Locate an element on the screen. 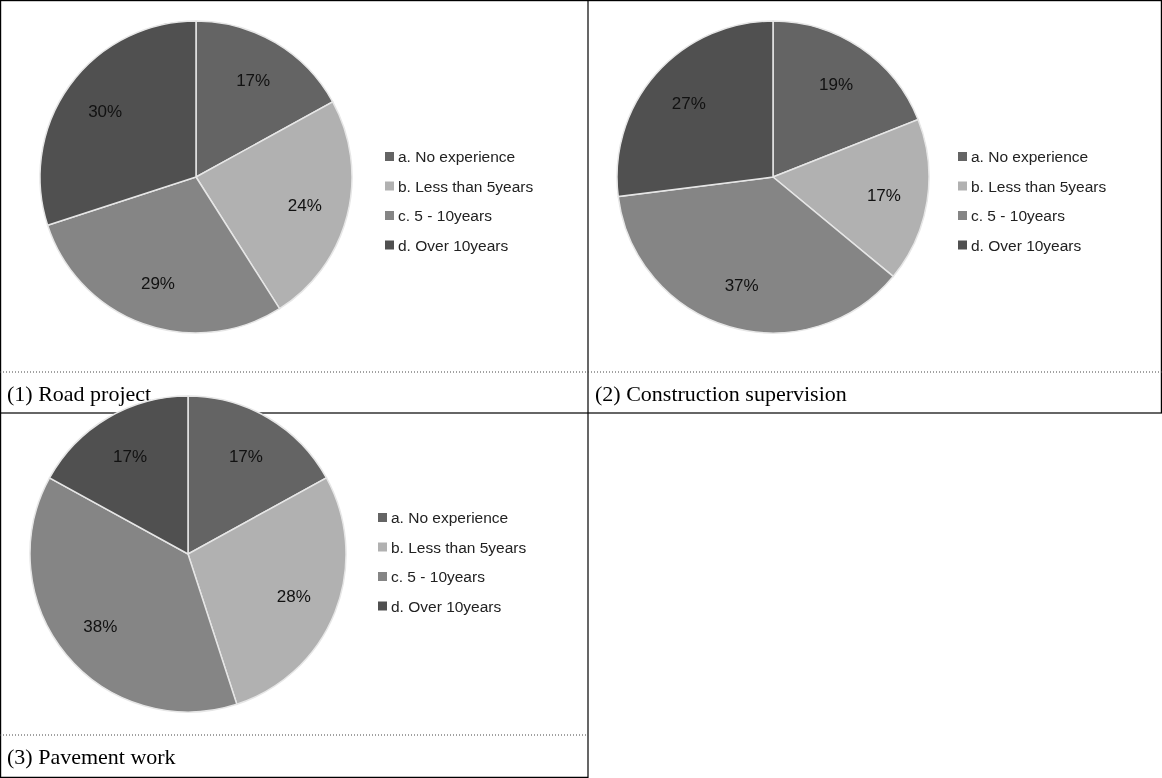 Image resolution: width=1162 pixels, height=778 pixels. data-label: 19% is located at coordinates (836, 85).